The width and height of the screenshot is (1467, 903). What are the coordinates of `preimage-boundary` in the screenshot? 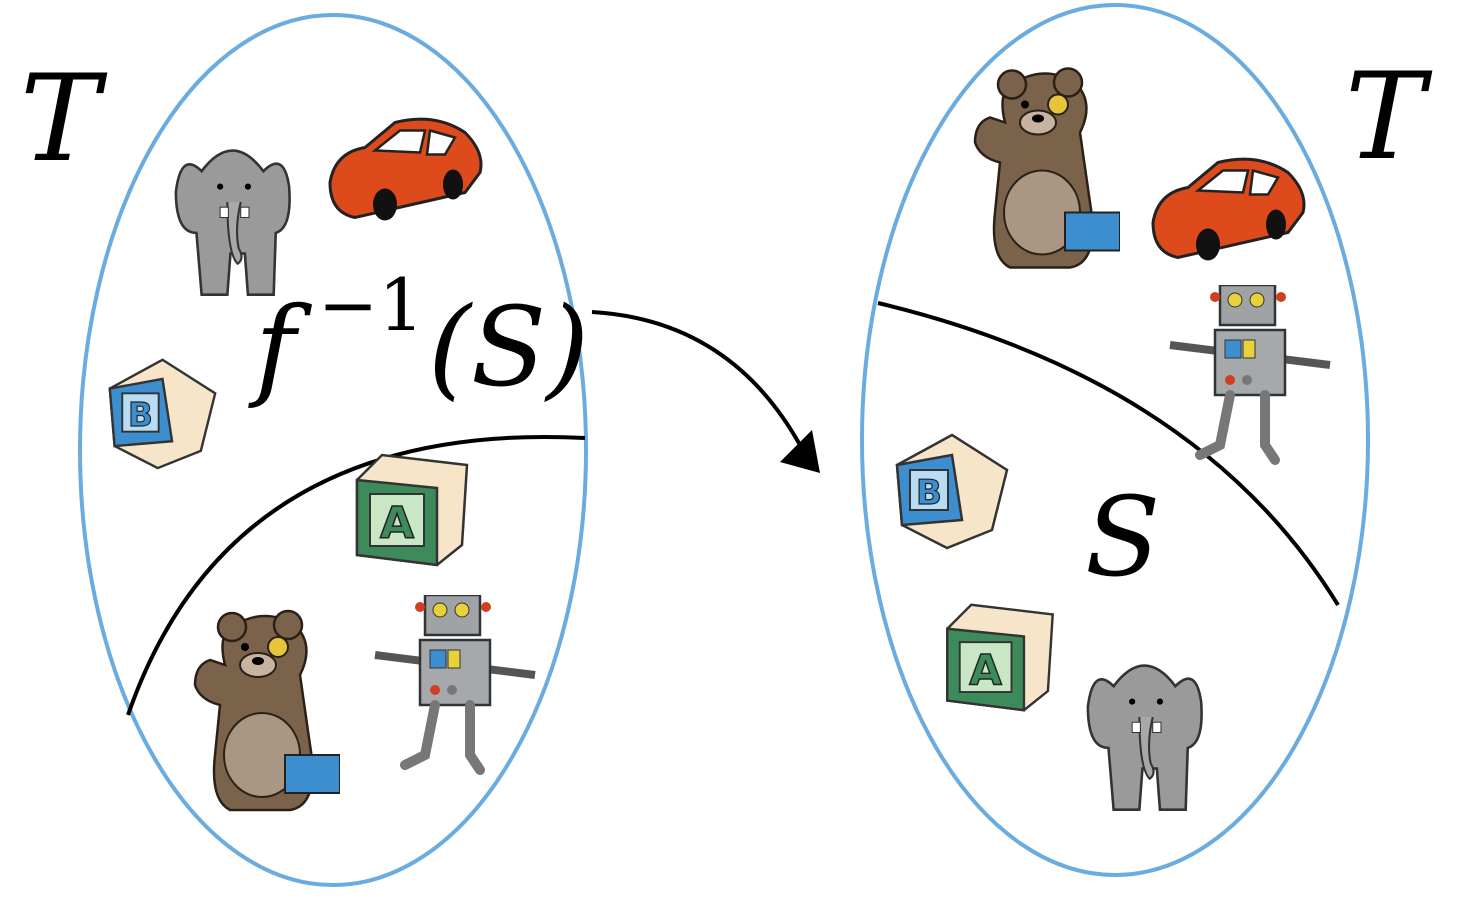 It's located at (356, 575).